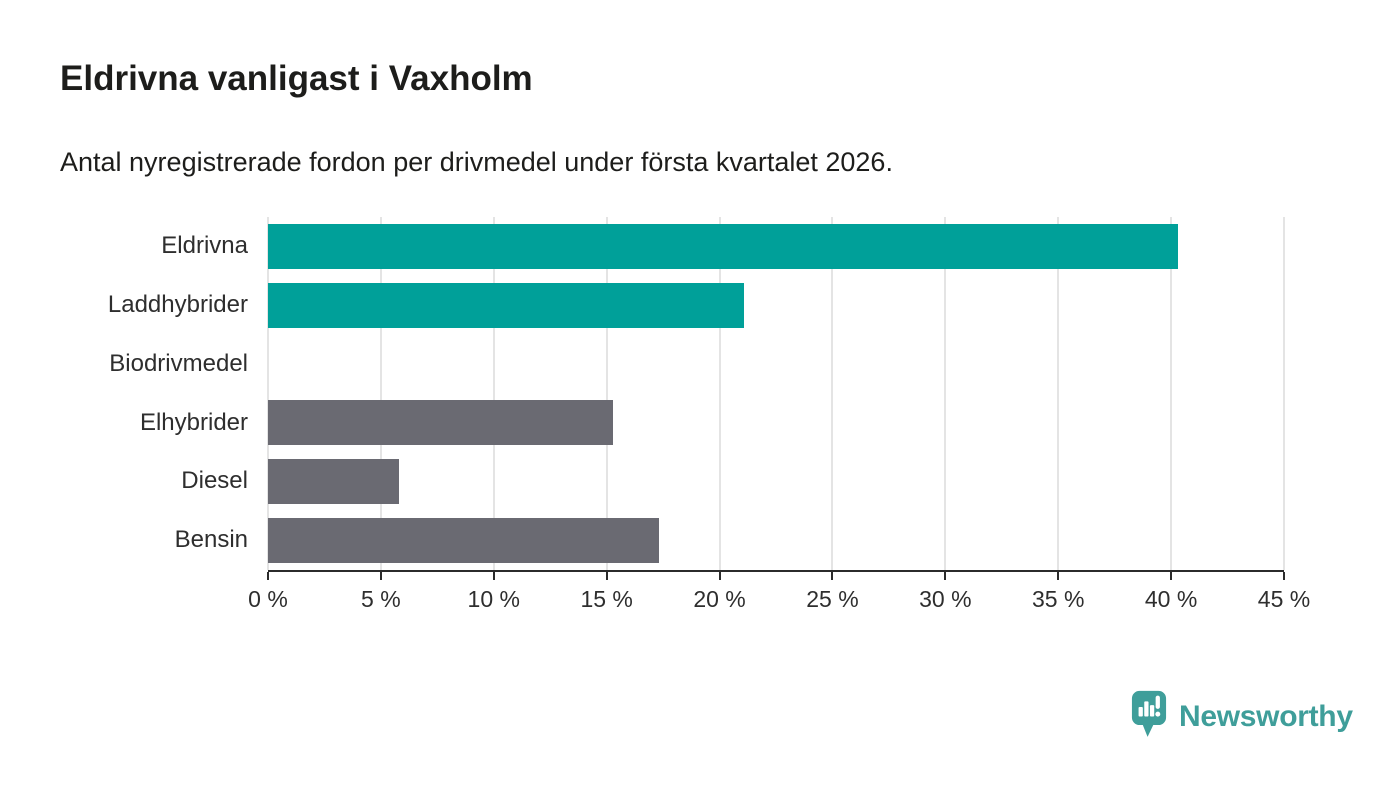 The width and height of the screenshot is (1400, 793). What do you see at coordinates (506, 305) in the screenshot?
I see `bar-laddhybrider` at bounding box center [506, 305].